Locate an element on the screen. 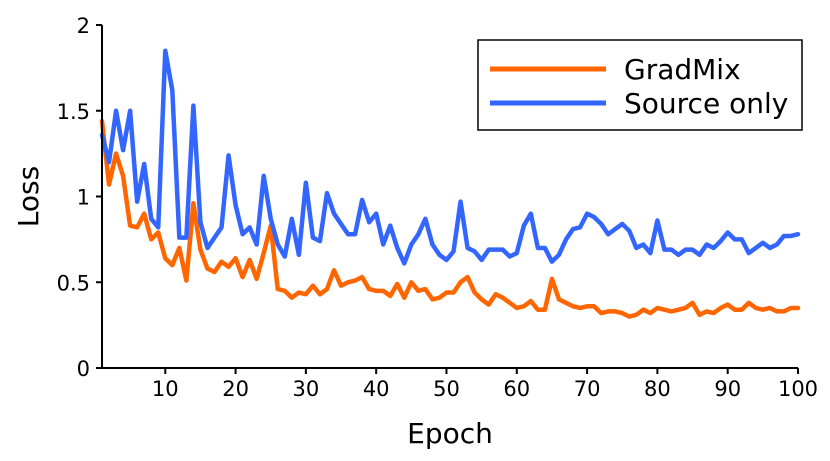 This screenshot has width=830, height=461. y-tick-label: 0.5 is located at coordinates (73, 283).